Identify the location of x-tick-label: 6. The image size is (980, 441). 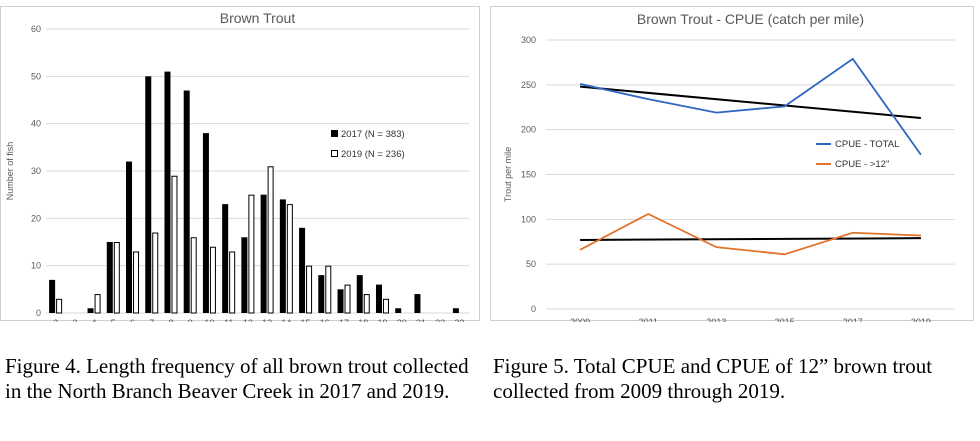
(132, 320).